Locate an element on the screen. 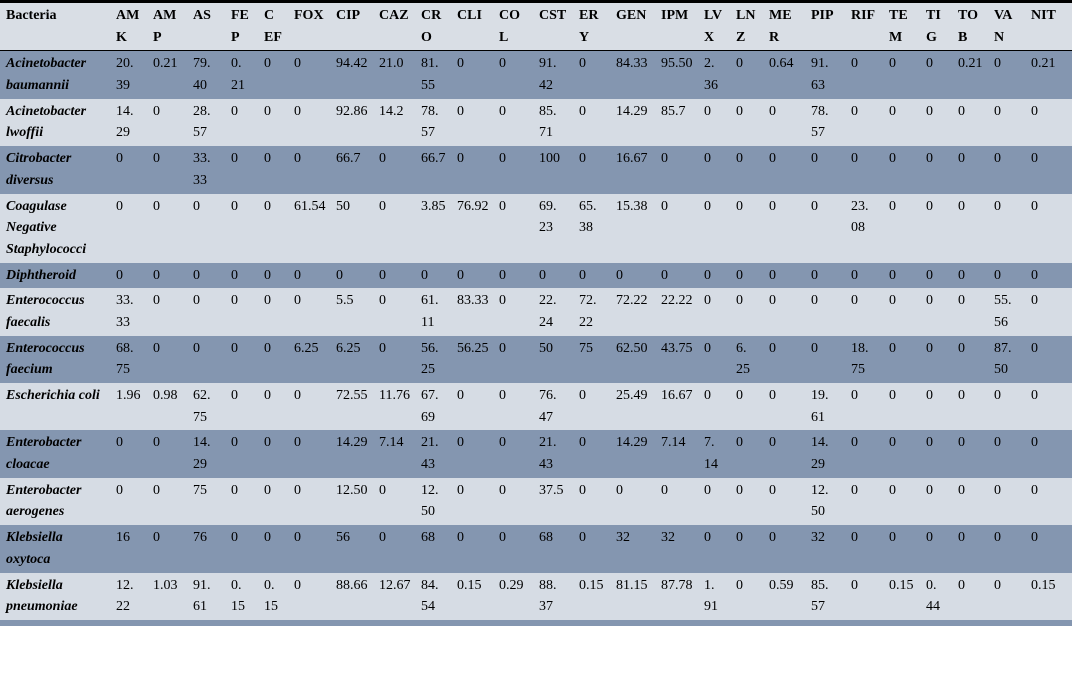  value-cell: 3.85 is located at coordinates (433, 206).